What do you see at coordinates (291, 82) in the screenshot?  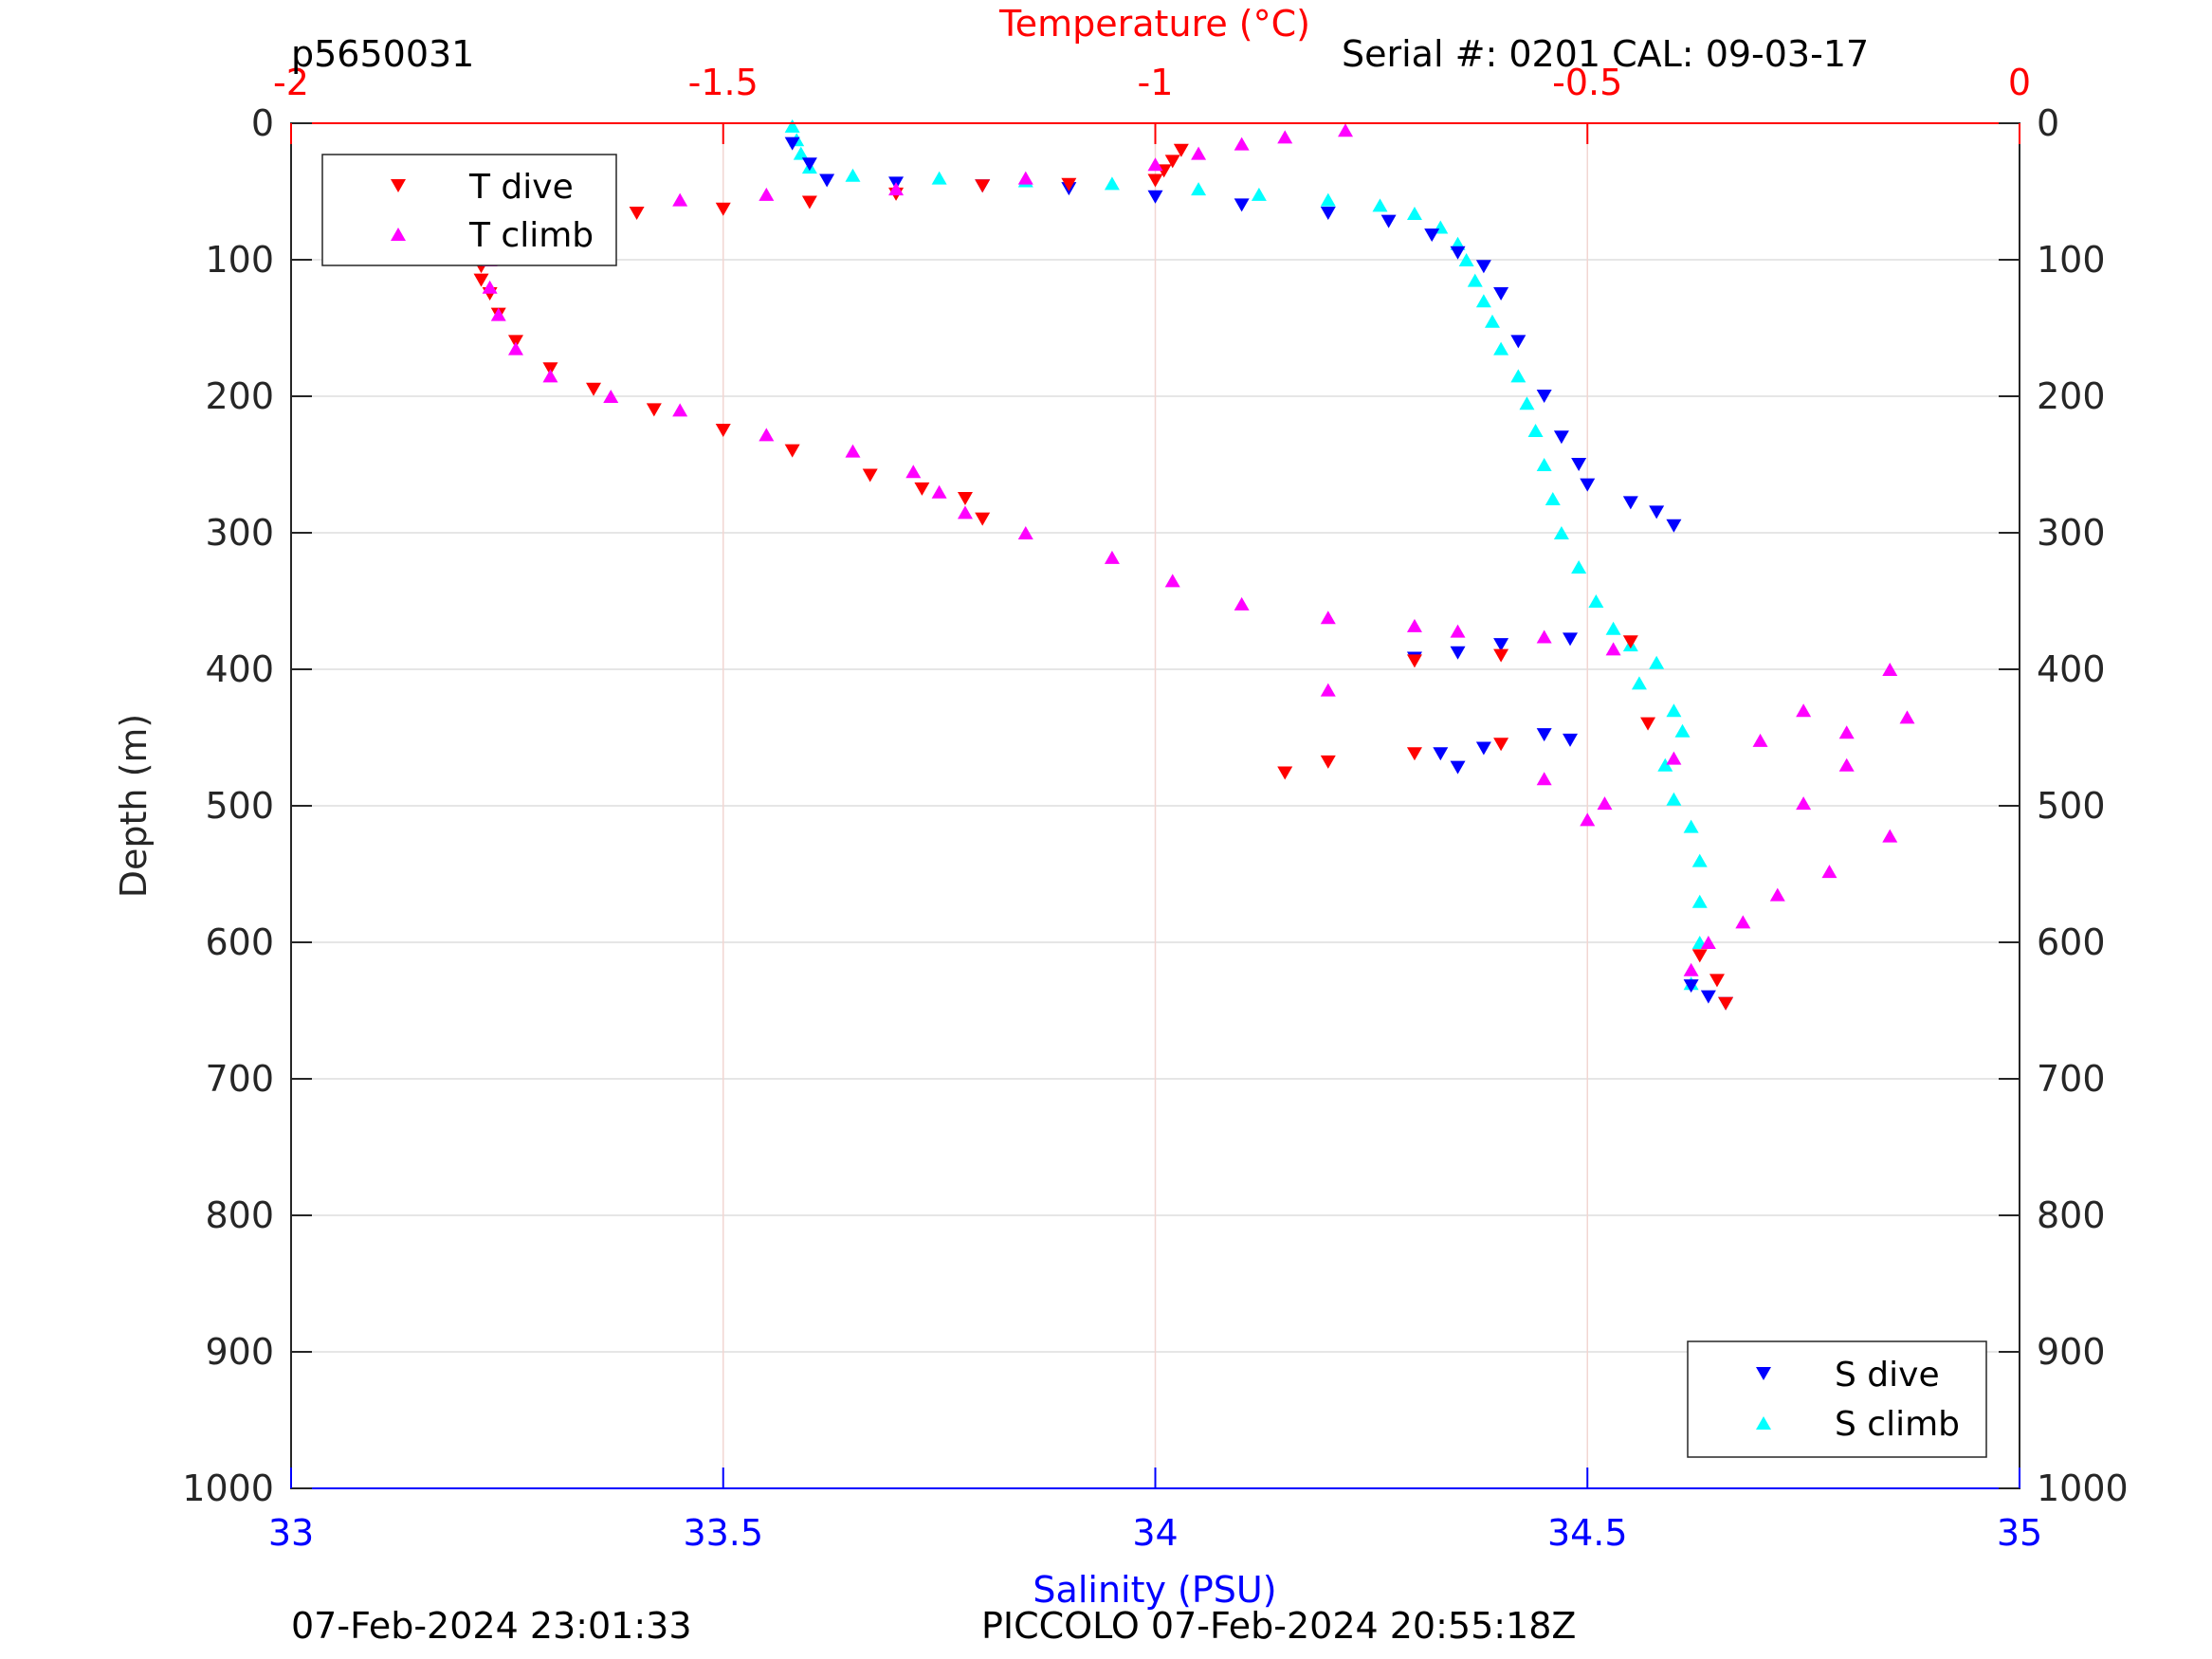 I see `temperature-tick-label: -2` at bounding box center [291, 82].